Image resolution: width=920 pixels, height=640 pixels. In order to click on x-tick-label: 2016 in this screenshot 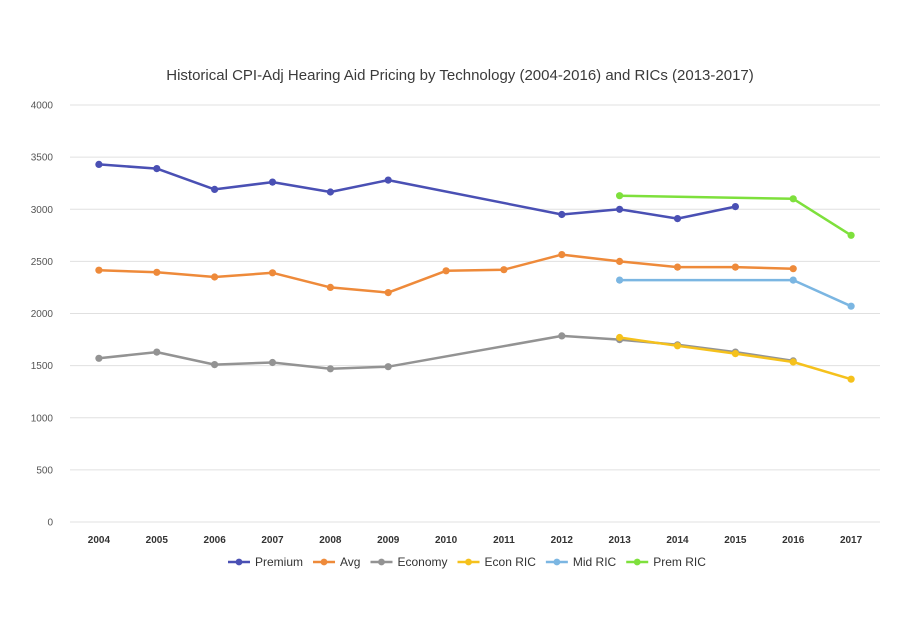, I will do `click(793, 540)`.